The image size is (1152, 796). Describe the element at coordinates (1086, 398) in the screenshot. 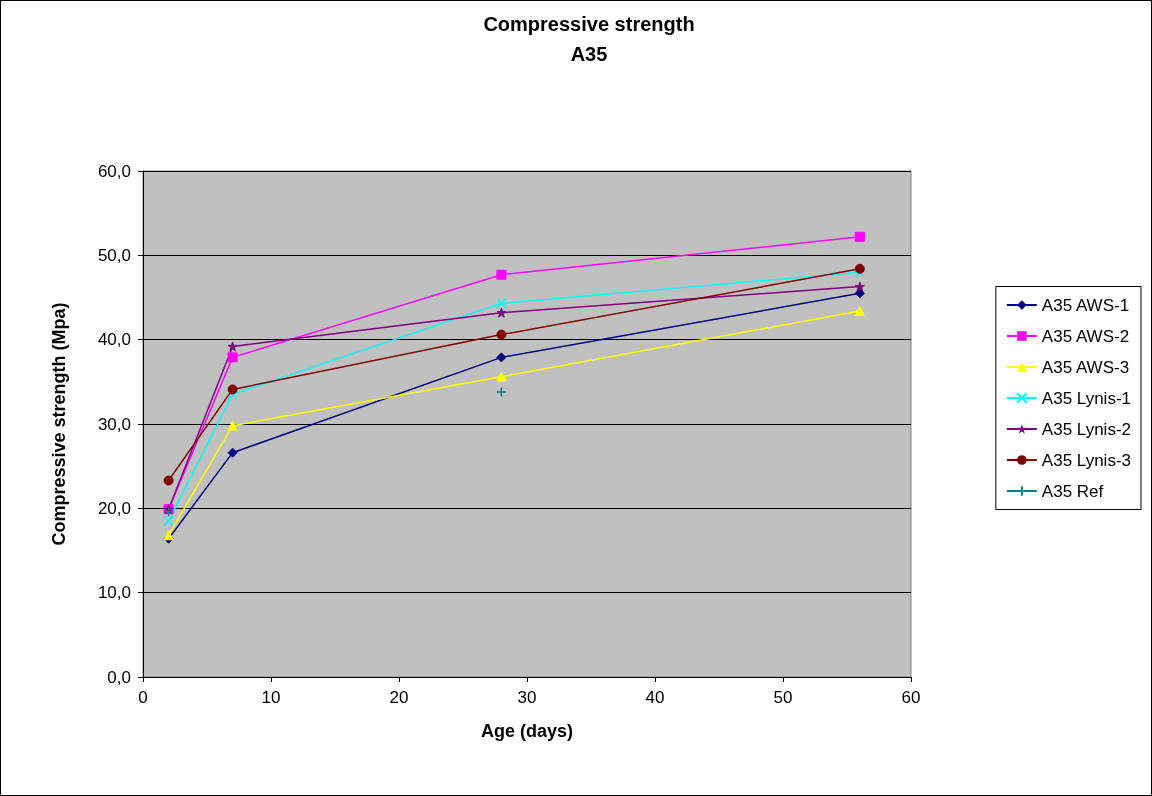

I see `legend-label: A35 Lynis-1` at that location.